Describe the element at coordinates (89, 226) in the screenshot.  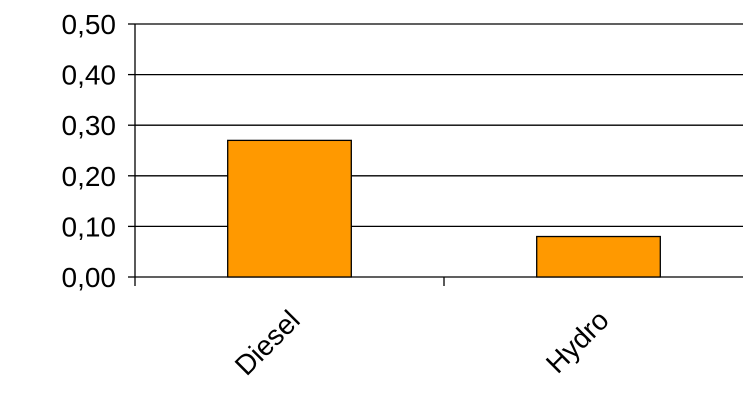
I see `y-tick-label: 0,10` at that location.